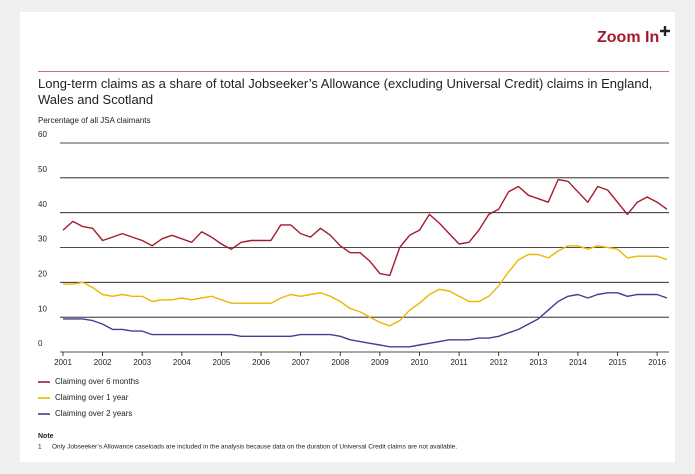  What do you see at coordinates (182, 362) in the screenshot?
I see `x-tick-label: 2004` at bounding box center [182, 362].